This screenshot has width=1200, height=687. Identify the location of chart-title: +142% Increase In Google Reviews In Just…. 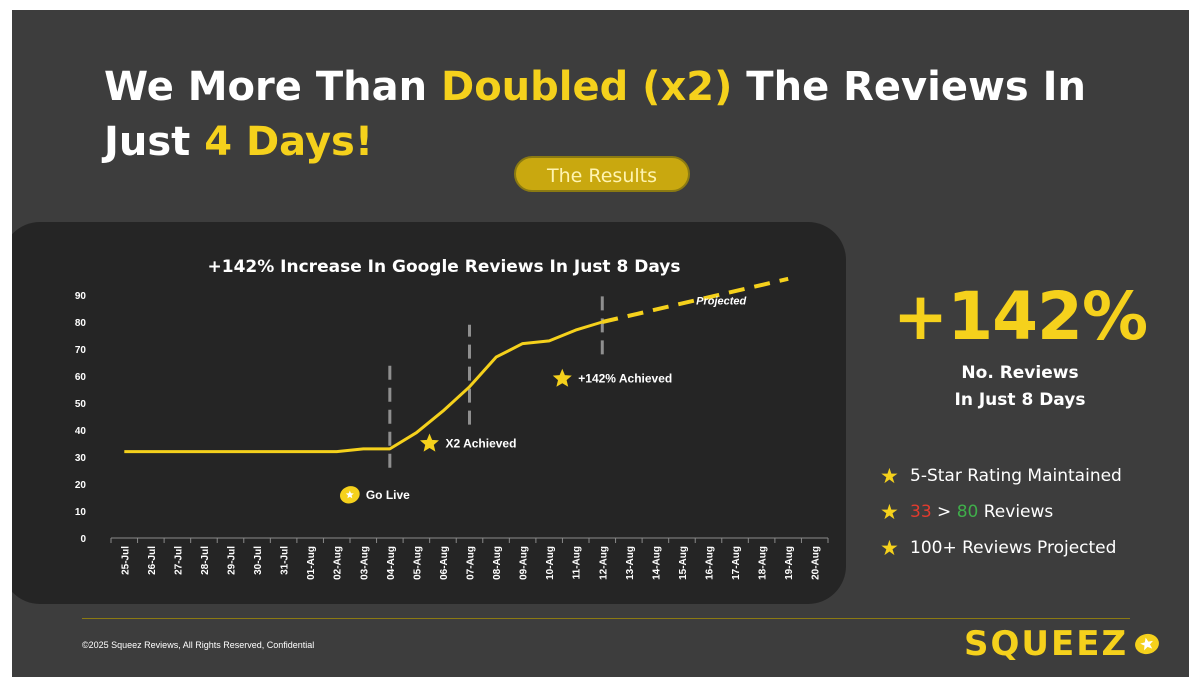
(444, 267).